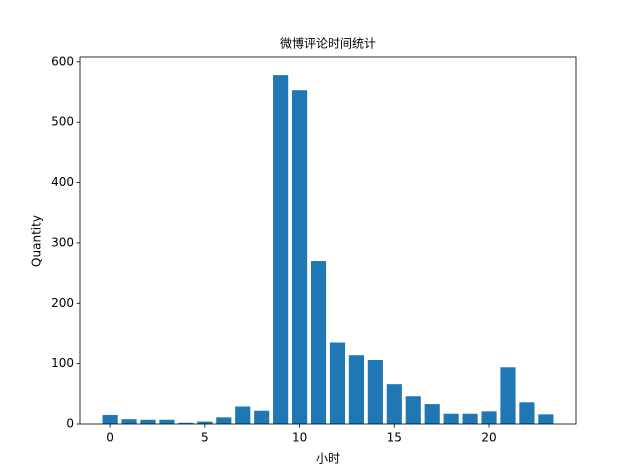 This screenshot has width=640, height=476. I want to click on y-axis-label: Quantity, so click(37, 241).